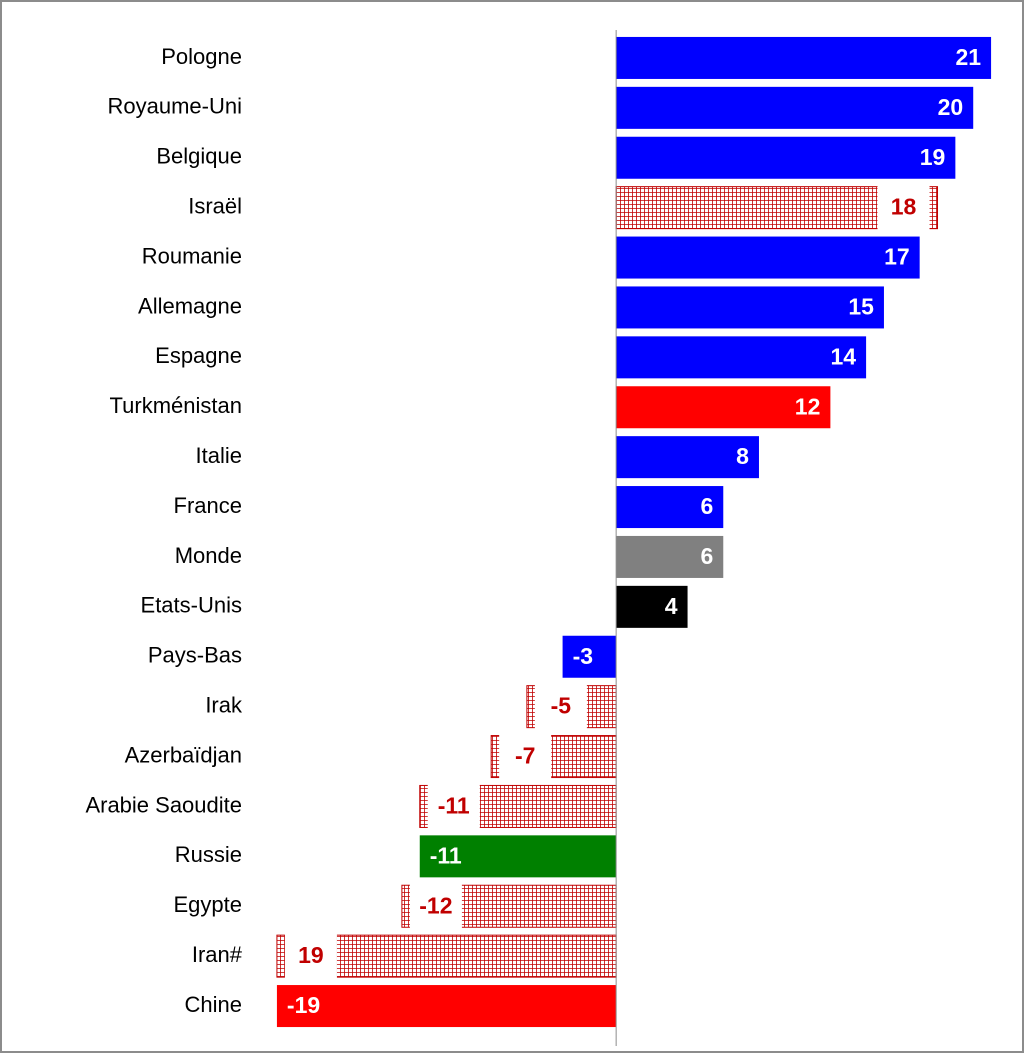  I want to click on value-label: 12, so click(808, 406).